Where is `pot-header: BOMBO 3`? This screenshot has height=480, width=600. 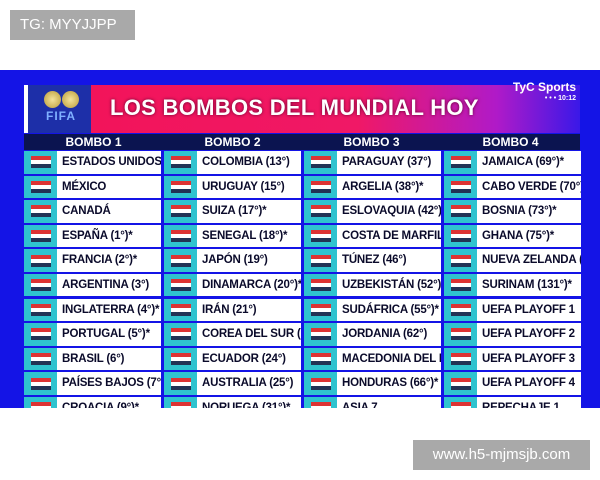 pot-header: BOMBO 3 is located at coordinates (371, 142).